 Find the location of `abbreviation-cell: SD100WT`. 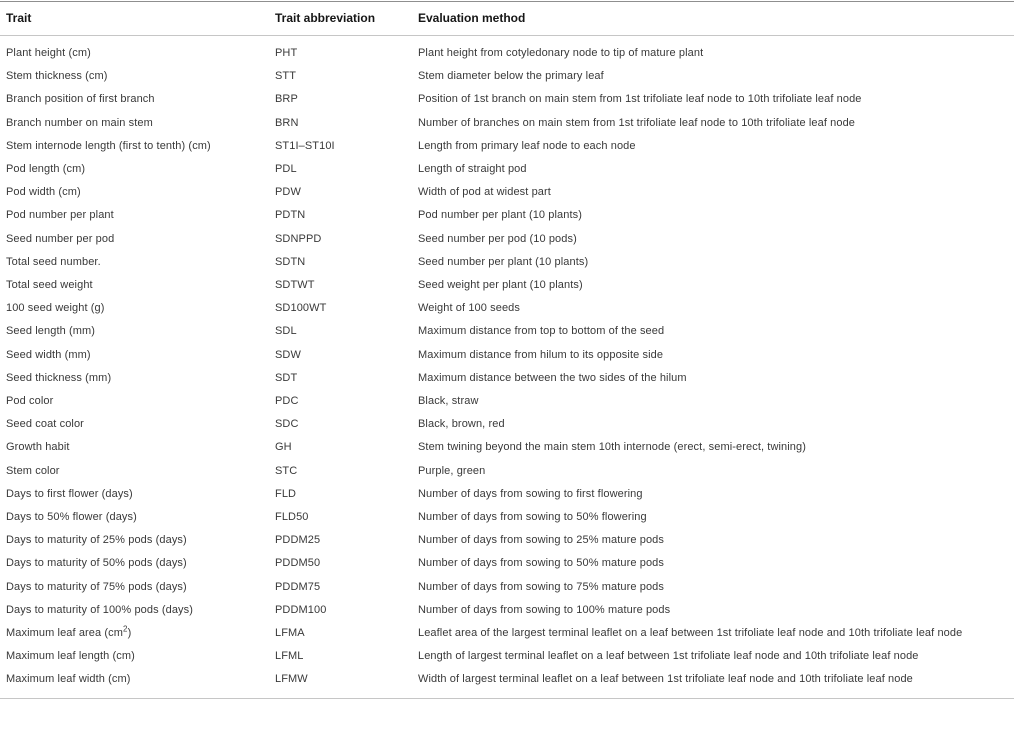

abbreviation-cell: SD100WT is located at coordinates (301, 308).